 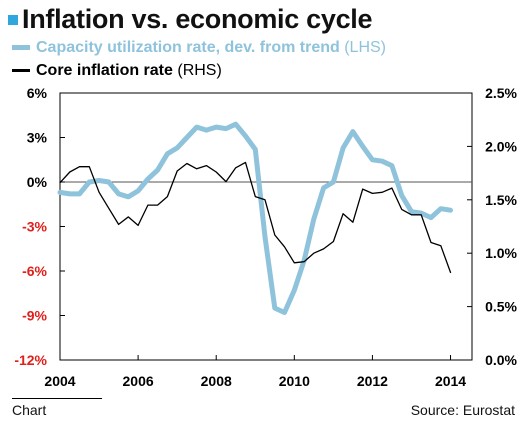 What do you see at coordinates (197, 19) in the screenshot?
I see `chart-title-text: Inflation vs. economic cycle` at bounding box center [197, 19].